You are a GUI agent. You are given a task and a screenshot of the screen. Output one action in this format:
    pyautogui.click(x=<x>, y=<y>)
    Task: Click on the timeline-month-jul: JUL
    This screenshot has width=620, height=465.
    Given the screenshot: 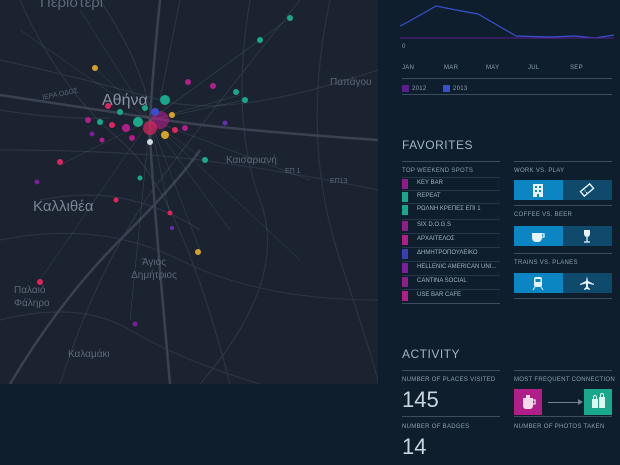 What is the action you would take?
    pyautogui.click(x=534, y=68)
    